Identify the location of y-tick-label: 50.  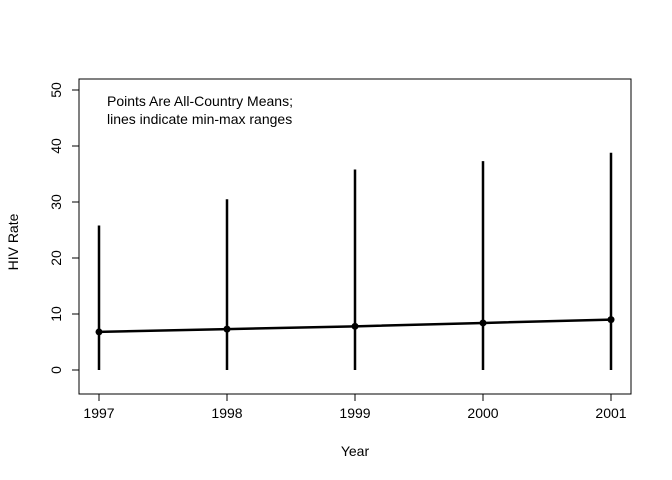
(56, 90).